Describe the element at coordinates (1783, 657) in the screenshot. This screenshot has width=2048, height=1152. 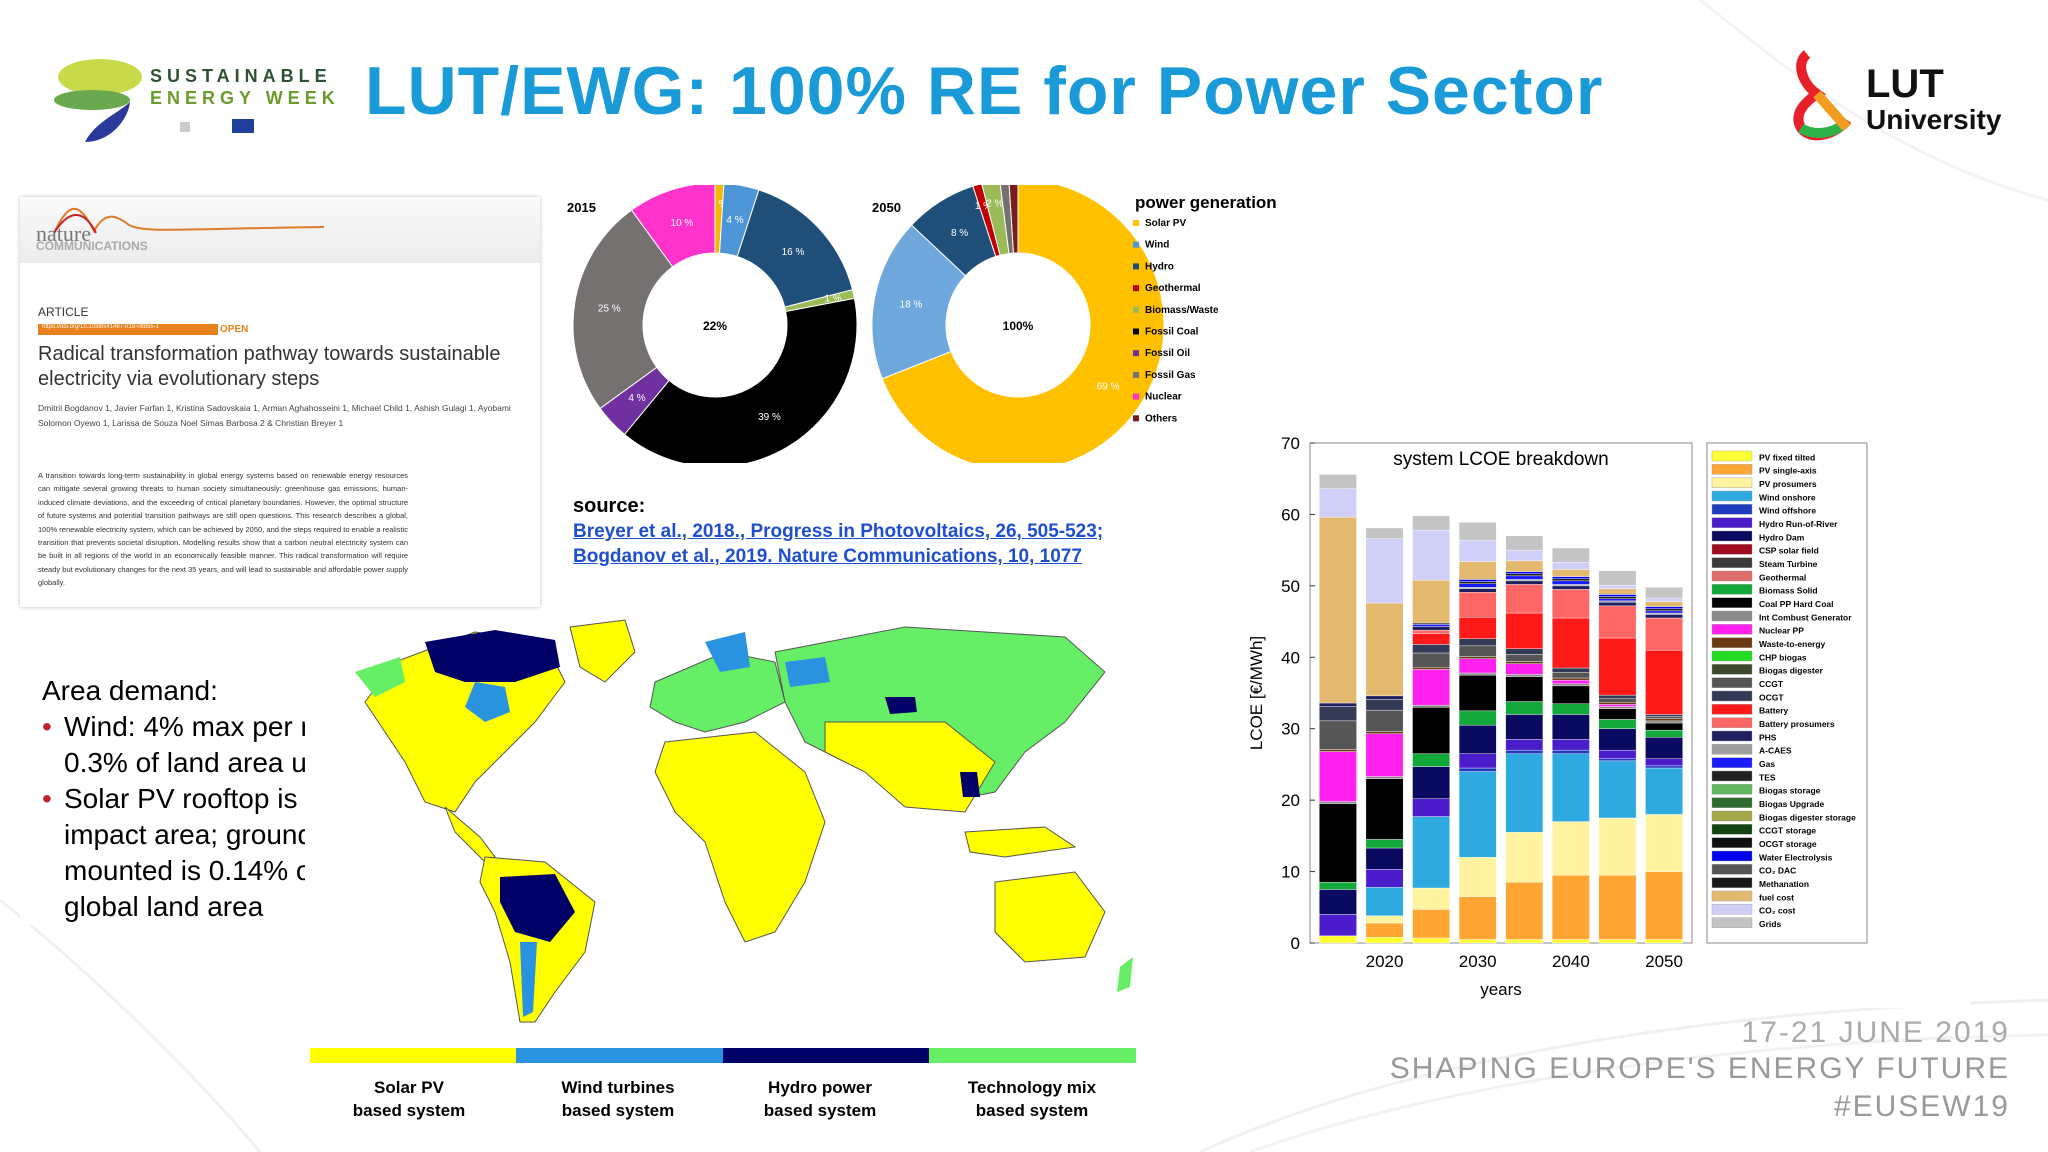
I see `lcoe-legend-label: CHP biogas` at that location.